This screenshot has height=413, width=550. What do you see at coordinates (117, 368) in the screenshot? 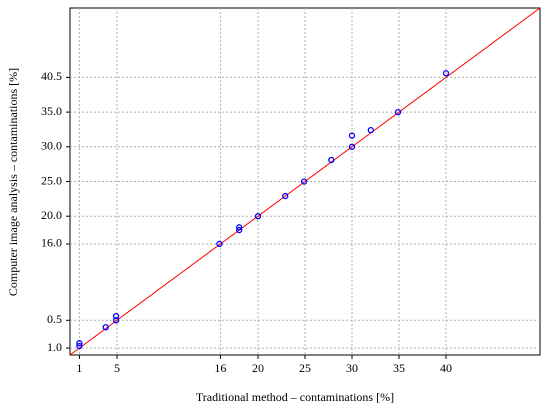
I see `x-tick-label: 5` at bounding box center [117, 368].